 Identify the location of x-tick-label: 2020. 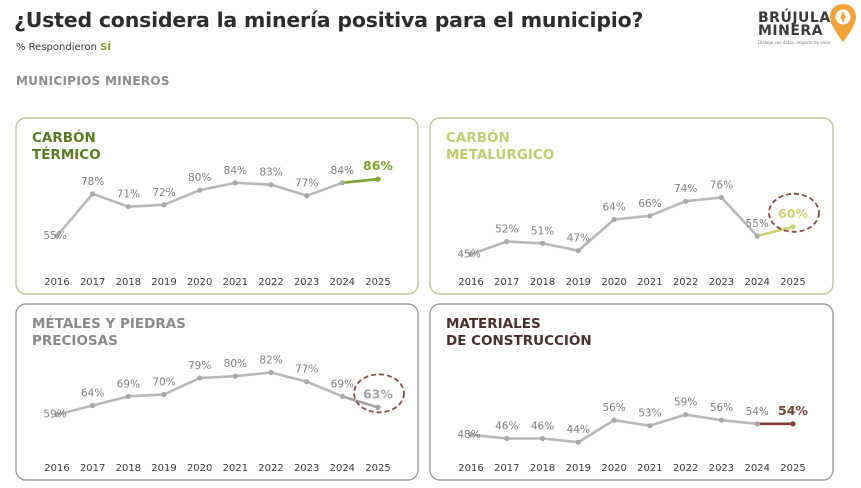
(199, 282).